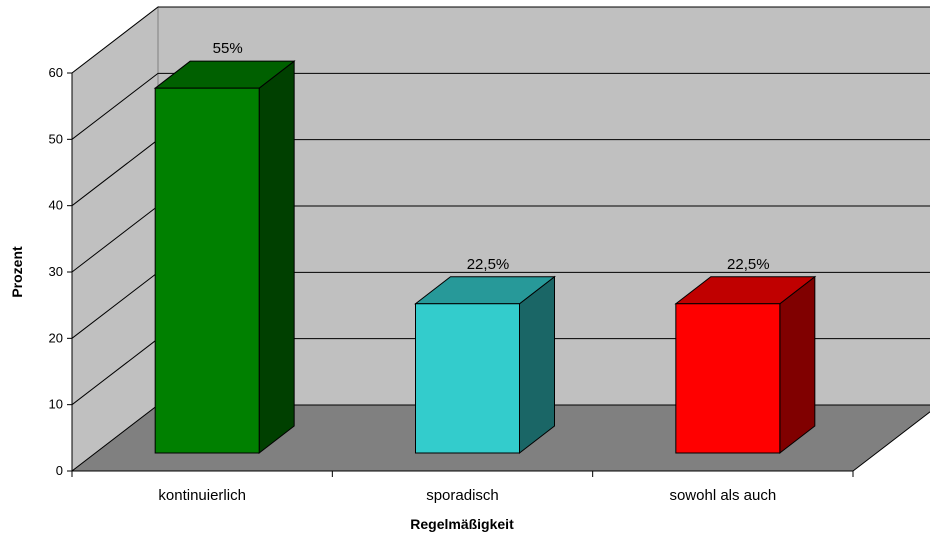 This screenshot has height=538, width=930. What do you see at coordinates (56, 72) in the screenshot?
I see `y-tick-label: 60` at bounding box center [56, 72].